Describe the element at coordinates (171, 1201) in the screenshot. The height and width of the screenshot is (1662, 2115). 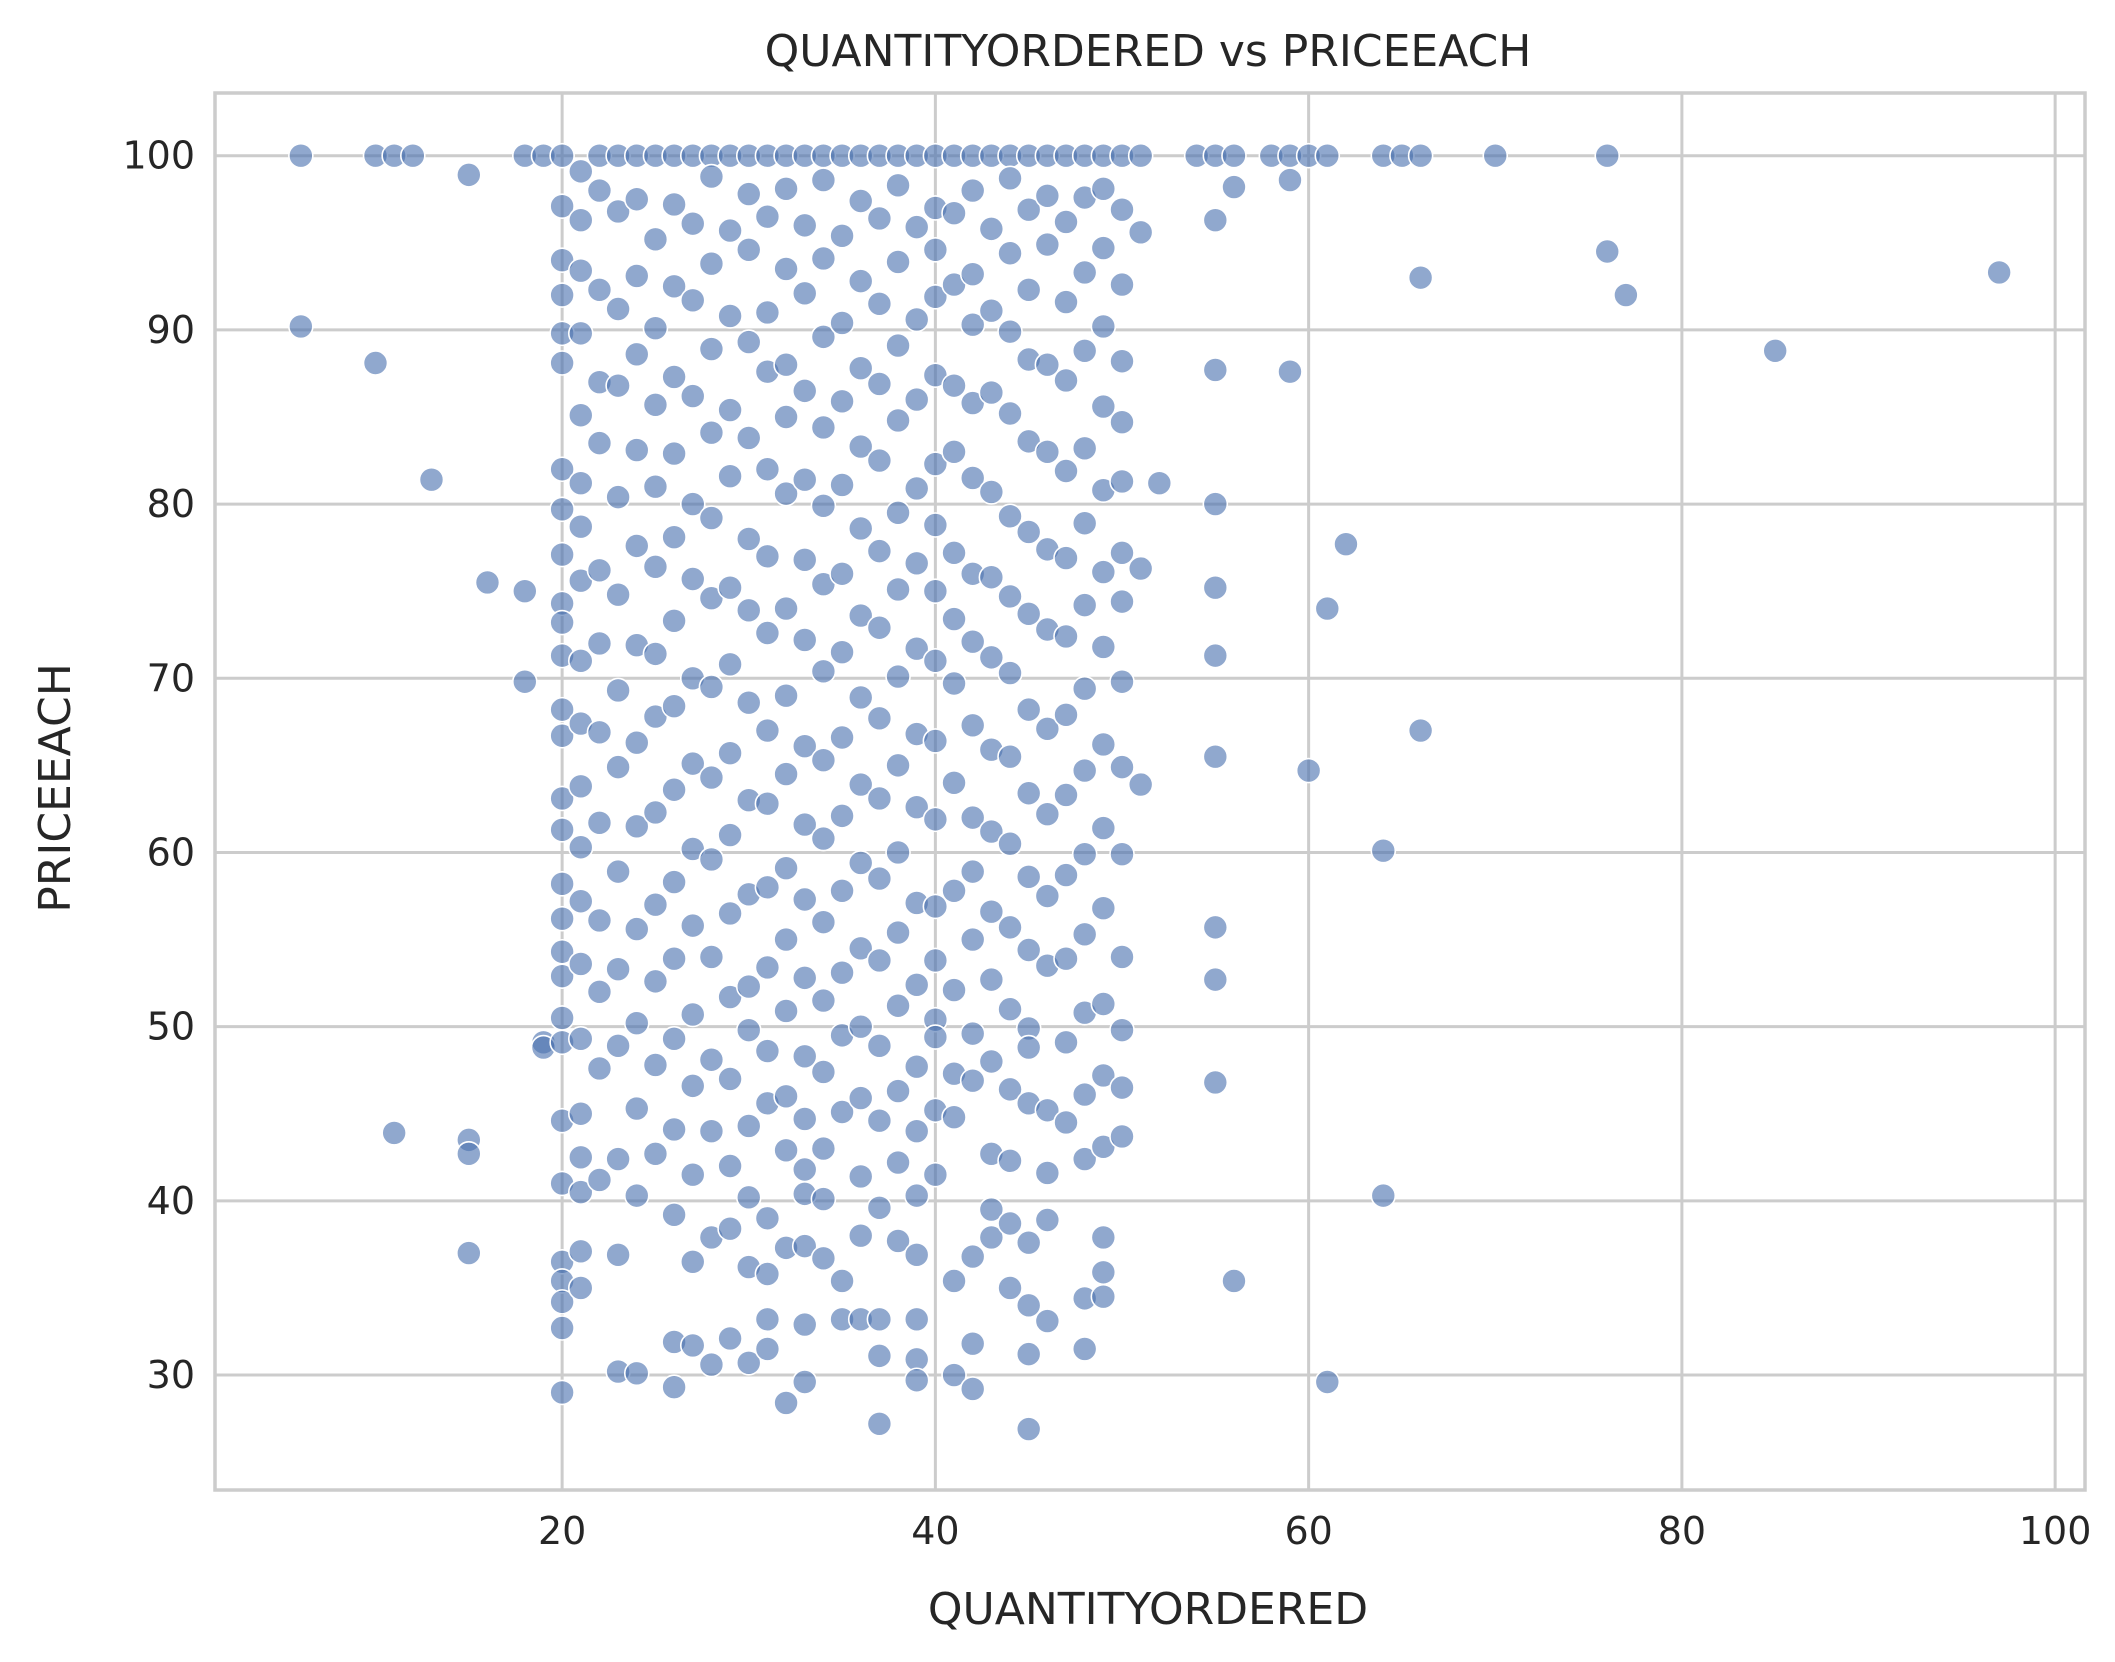
I see `y-tick-label: 40` at that location.